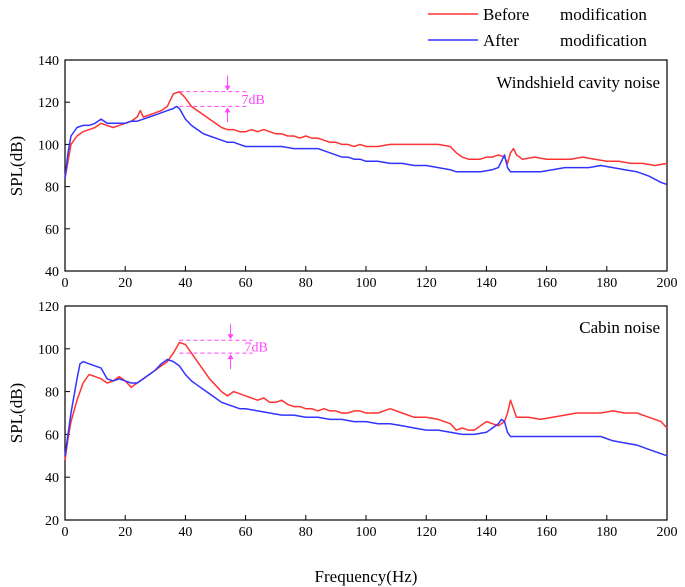  Describe the element at coordinates (578, 82) in the screenshot. I see `panel-title-windshield: Windshield cavity noise` at that location.